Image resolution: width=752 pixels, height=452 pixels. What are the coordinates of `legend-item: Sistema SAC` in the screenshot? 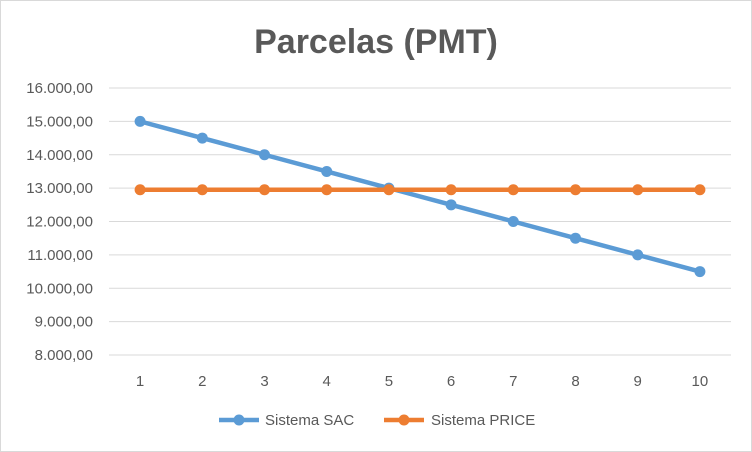 It's located at (286, 420).